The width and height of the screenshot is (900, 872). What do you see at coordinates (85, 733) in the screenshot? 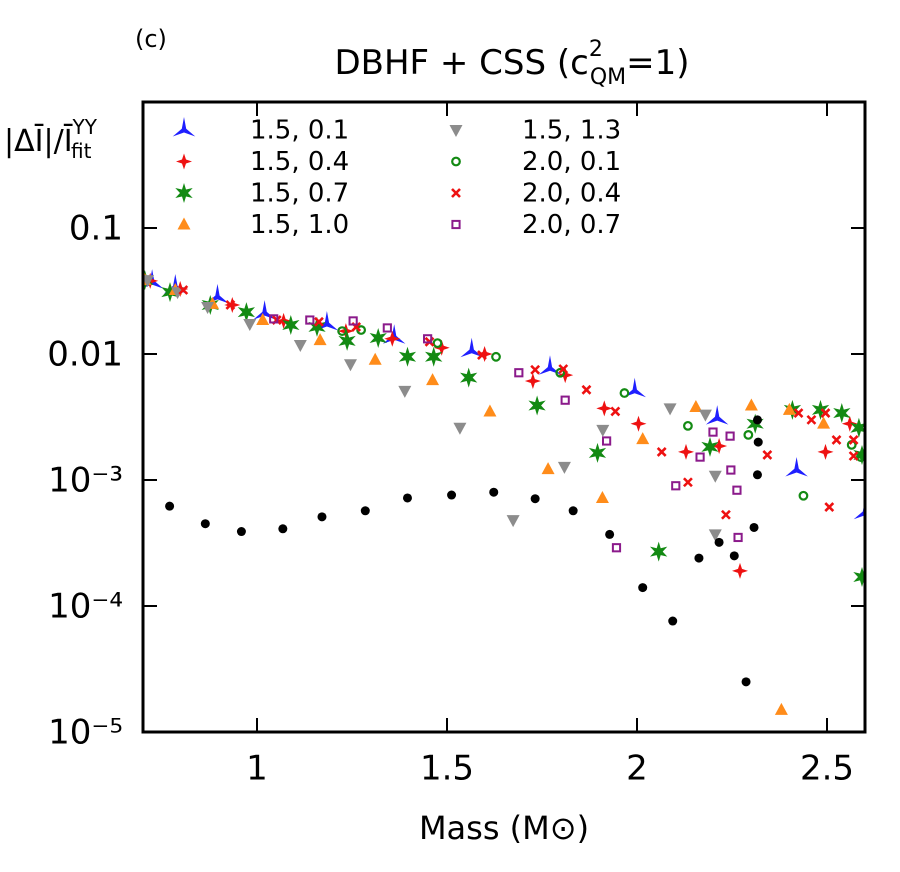
I see `y-tick-label: 10⁻⁵` at bounding box center [85, 733].